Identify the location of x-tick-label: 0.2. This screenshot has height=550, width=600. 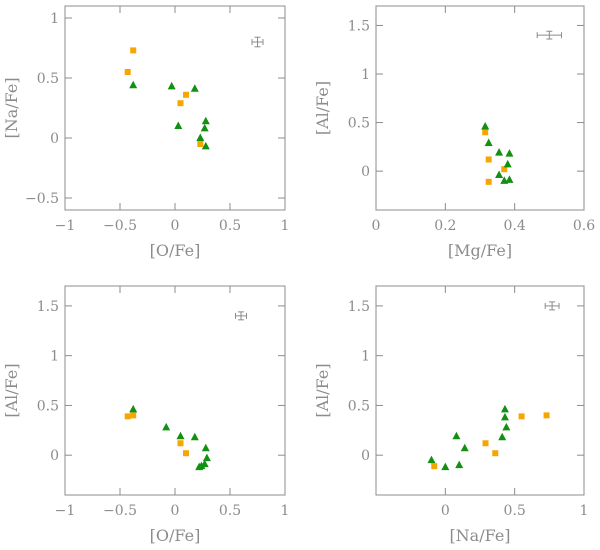
(445, 226).